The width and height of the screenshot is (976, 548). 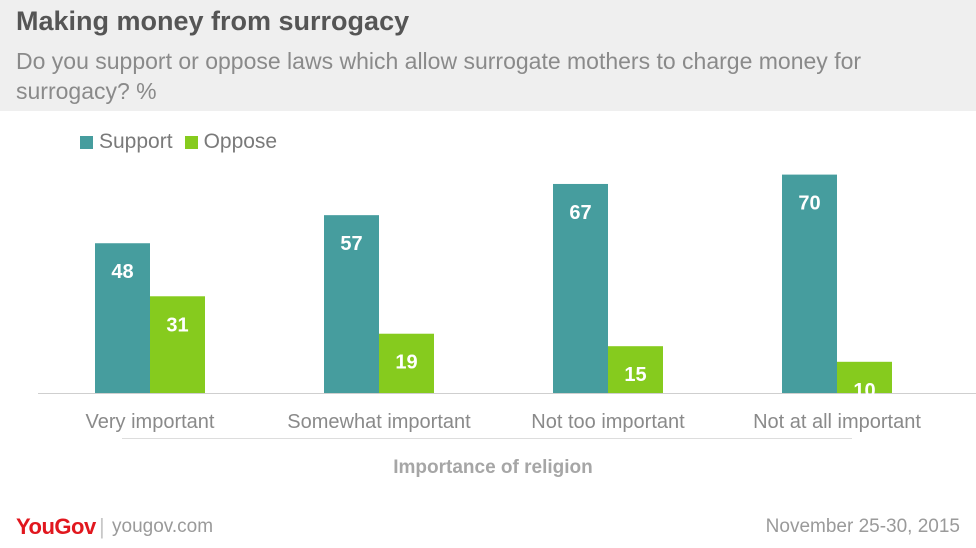 I want to click on legend-swatch-support, so click(x=86, y=142).